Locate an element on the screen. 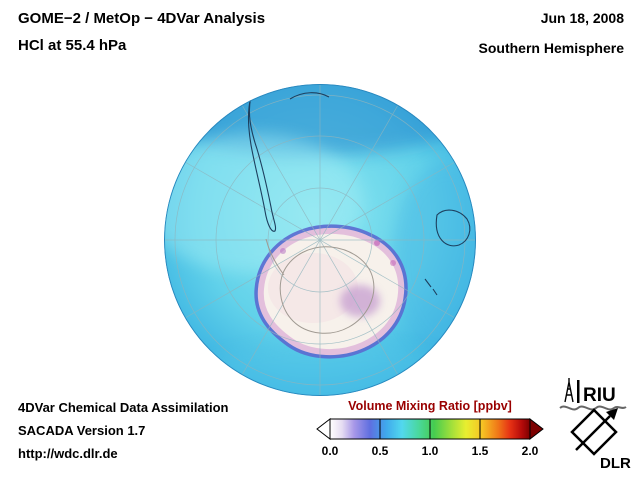 This screenshot has height=480, width=640. colorbar-title: Volume Mixing Ratio [ppbv] is located at coordinates (430, 406).